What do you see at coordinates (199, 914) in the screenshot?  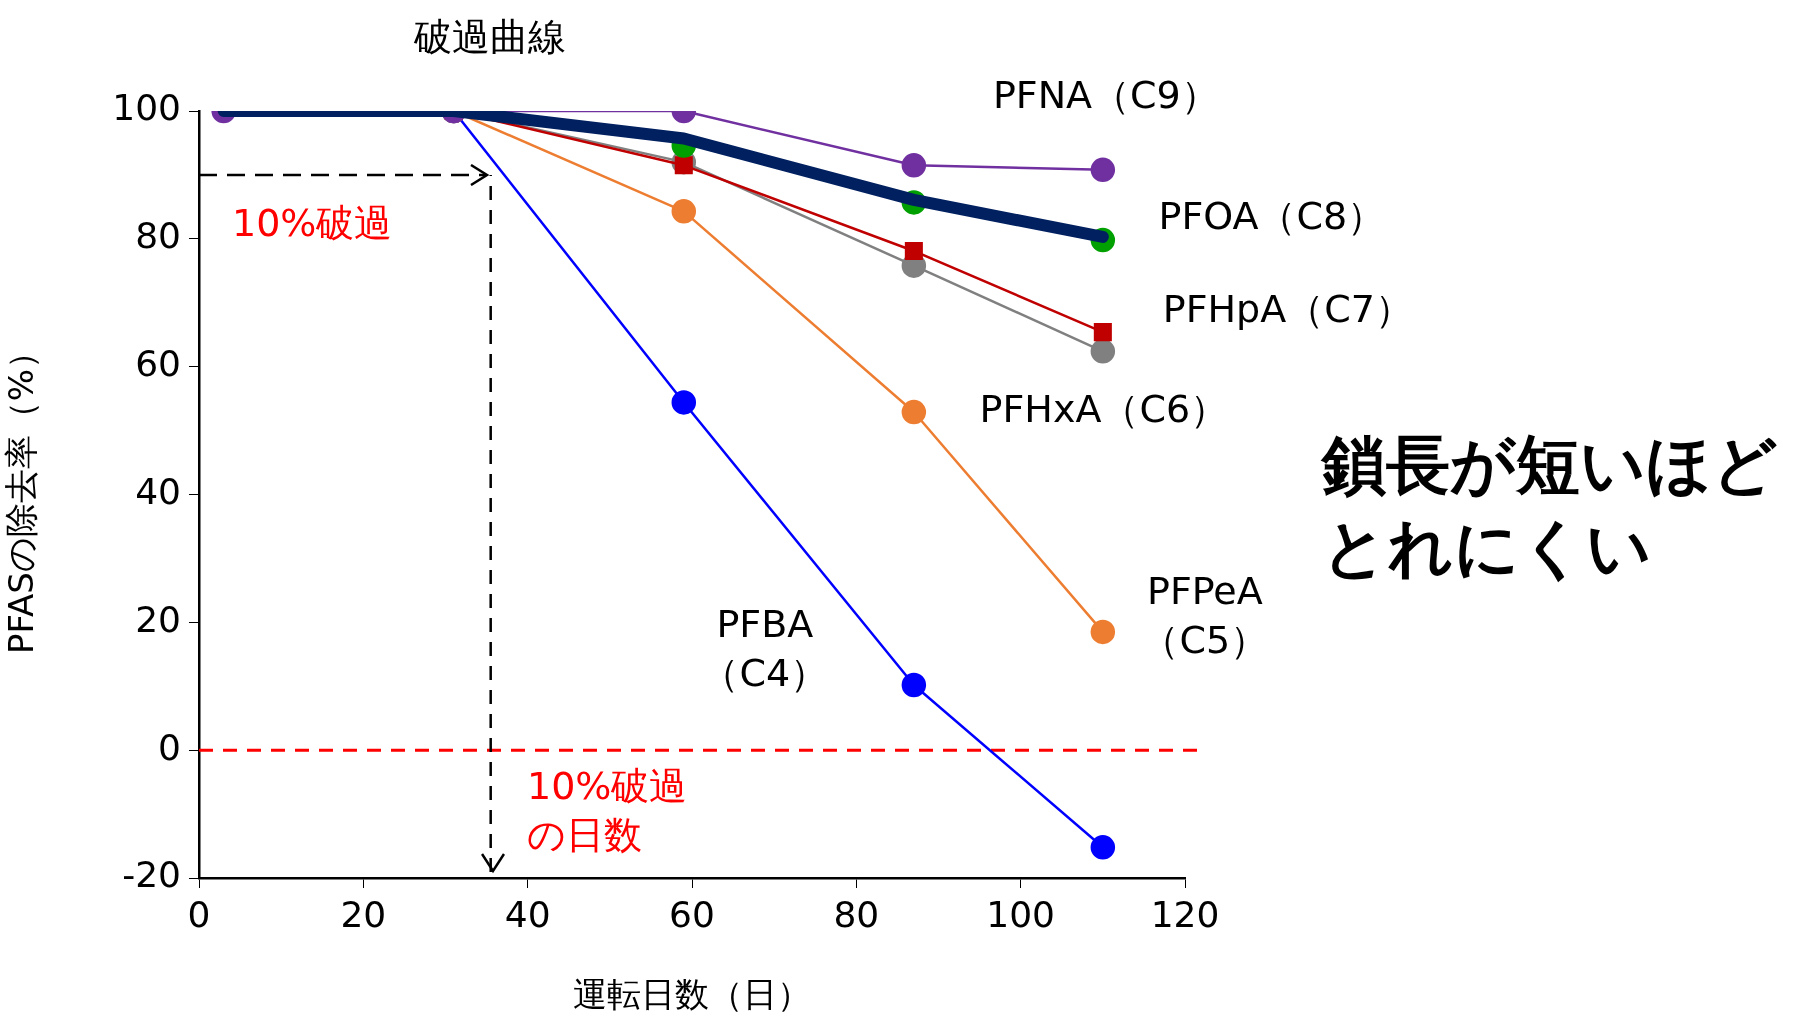 I see `x-tick-label: 0` at bounding box center [199, 914].